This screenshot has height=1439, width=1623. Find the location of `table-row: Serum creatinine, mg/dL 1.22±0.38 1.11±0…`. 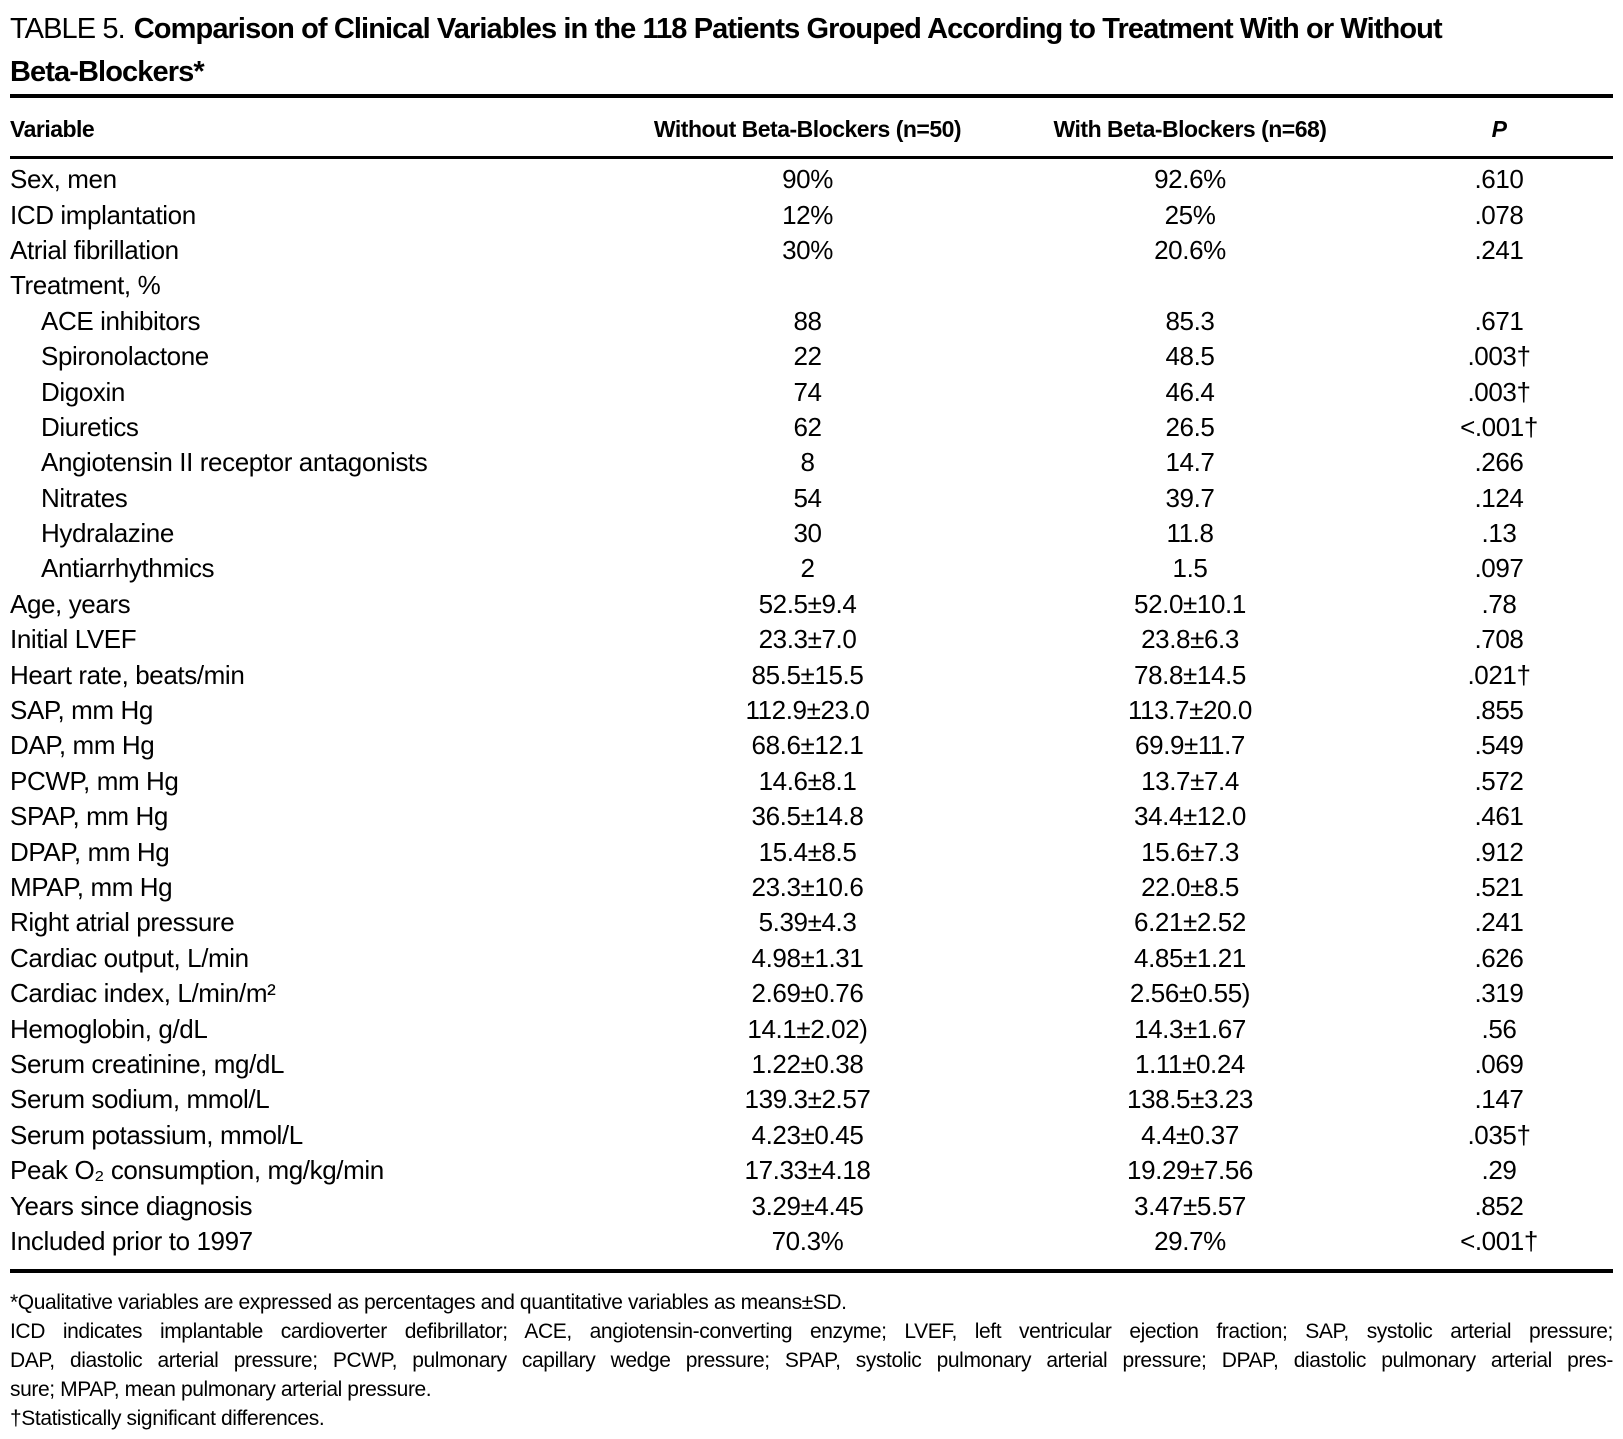

table-row: Serum creatinine, mg/dL 1.22±0.38 1.11±0… is located at coordinates (811, 1064).